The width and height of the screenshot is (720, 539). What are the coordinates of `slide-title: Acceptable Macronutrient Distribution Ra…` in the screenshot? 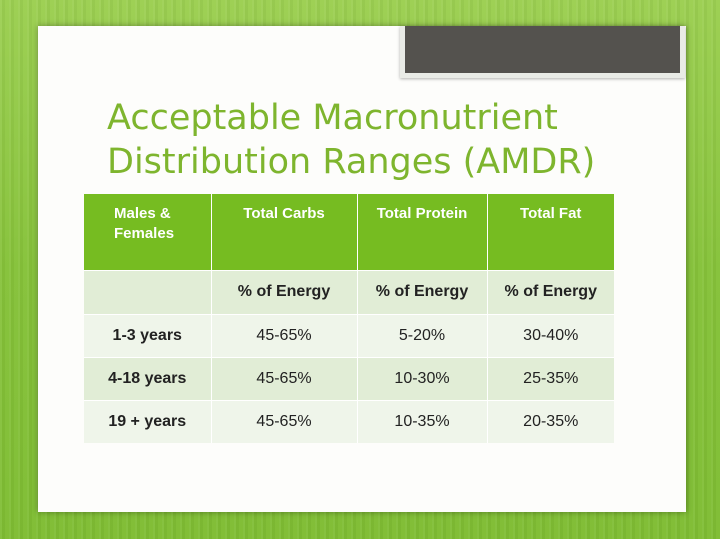 It's located at (377, 140).